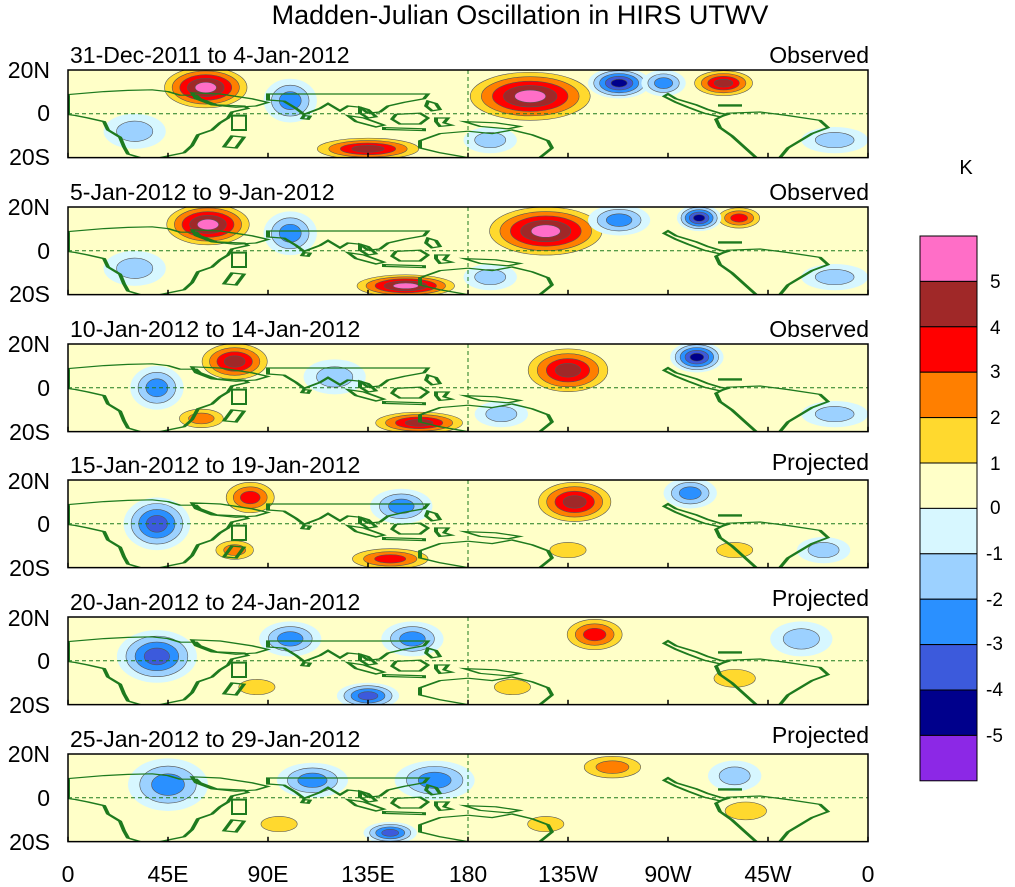 The image size is (1015, 887). What do you see at coordinates (215, 602) in the screenshot?
I see `panel-period-label: 20-Jan-2012 to 24-Jan-2012` at bounding box center [215, 602].